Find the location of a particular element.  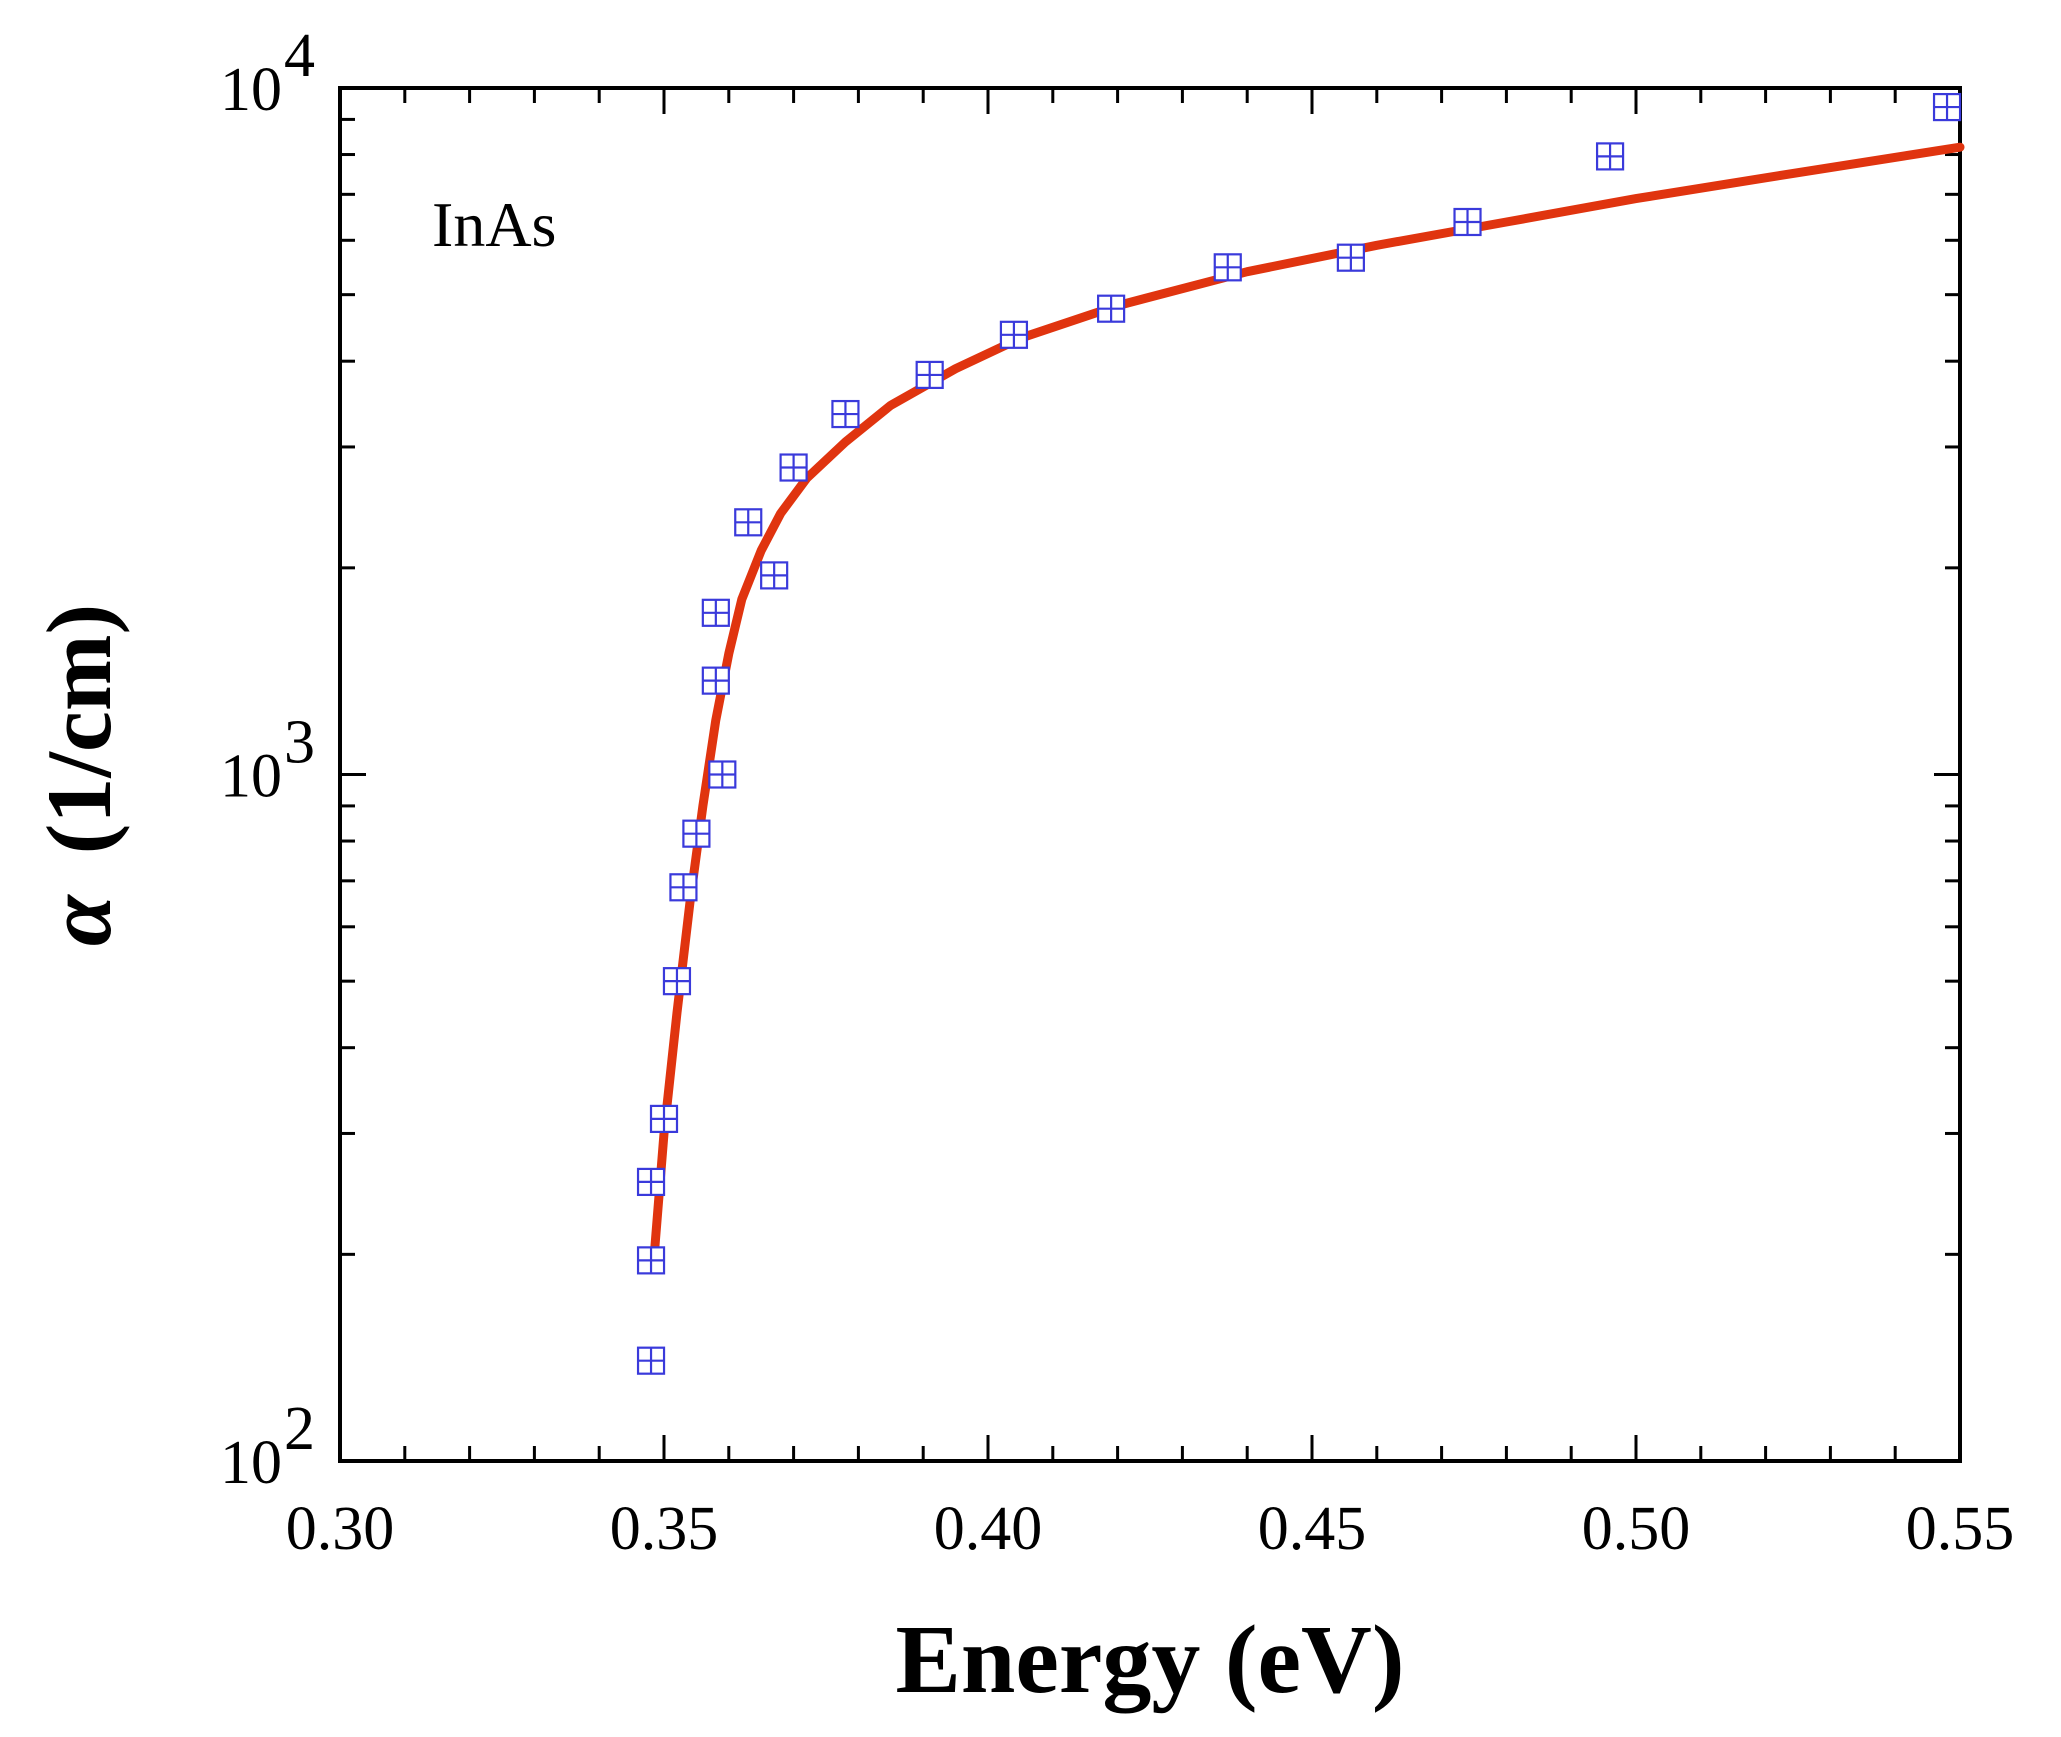

x-tick-label: 0.30 is located at coordinates (340, 1529).